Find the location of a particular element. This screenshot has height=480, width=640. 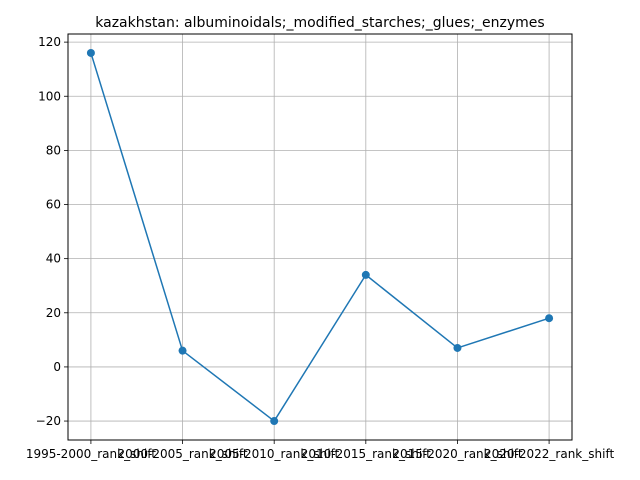

y-tick-label: 0 is located at coordinates (57, 367).